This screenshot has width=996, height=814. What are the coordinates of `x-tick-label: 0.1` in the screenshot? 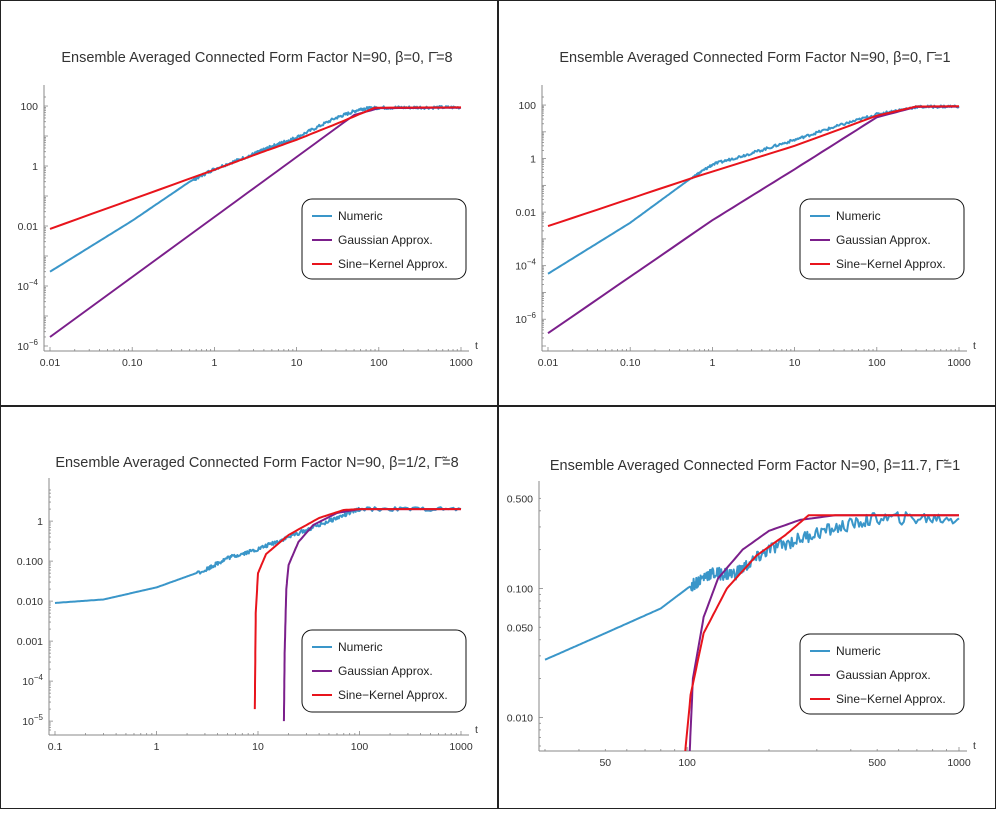 It's located at (55, 747).